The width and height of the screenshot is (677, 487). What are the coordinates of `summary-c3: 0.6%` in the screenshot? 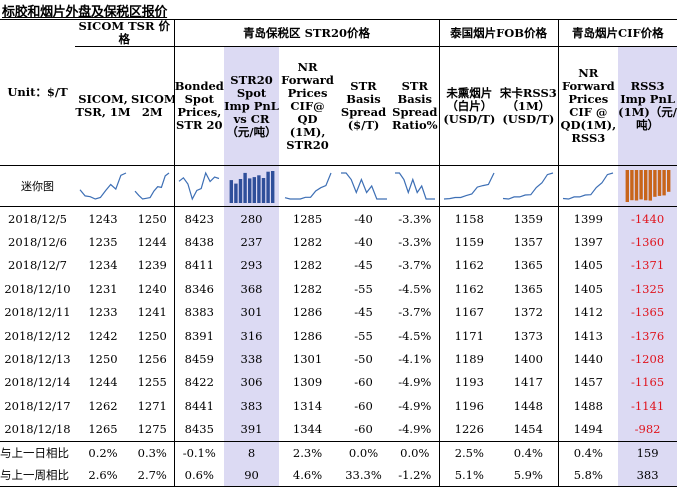 It's located at (199, 475).